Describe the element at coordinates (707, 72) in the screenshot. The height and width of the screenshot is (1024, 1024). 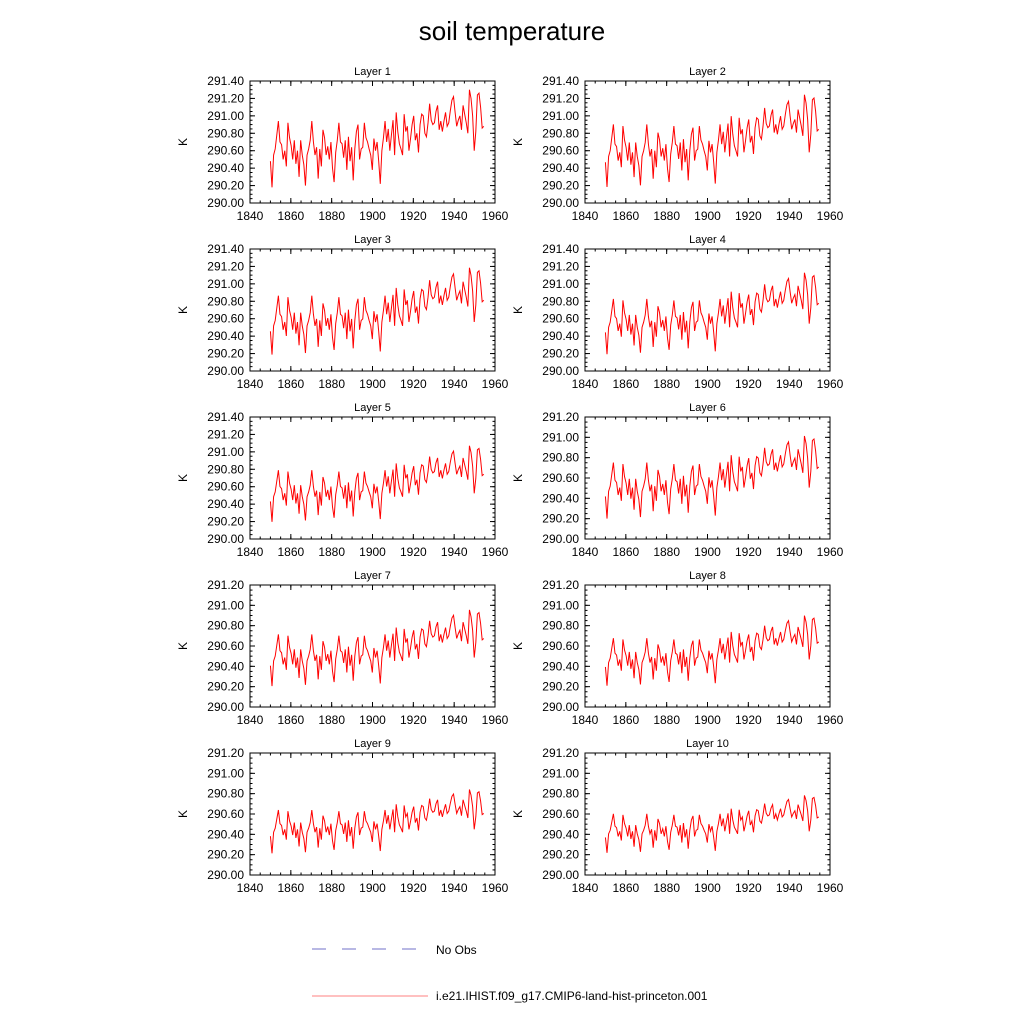
I see `panel-title: Layer 2` at that location.